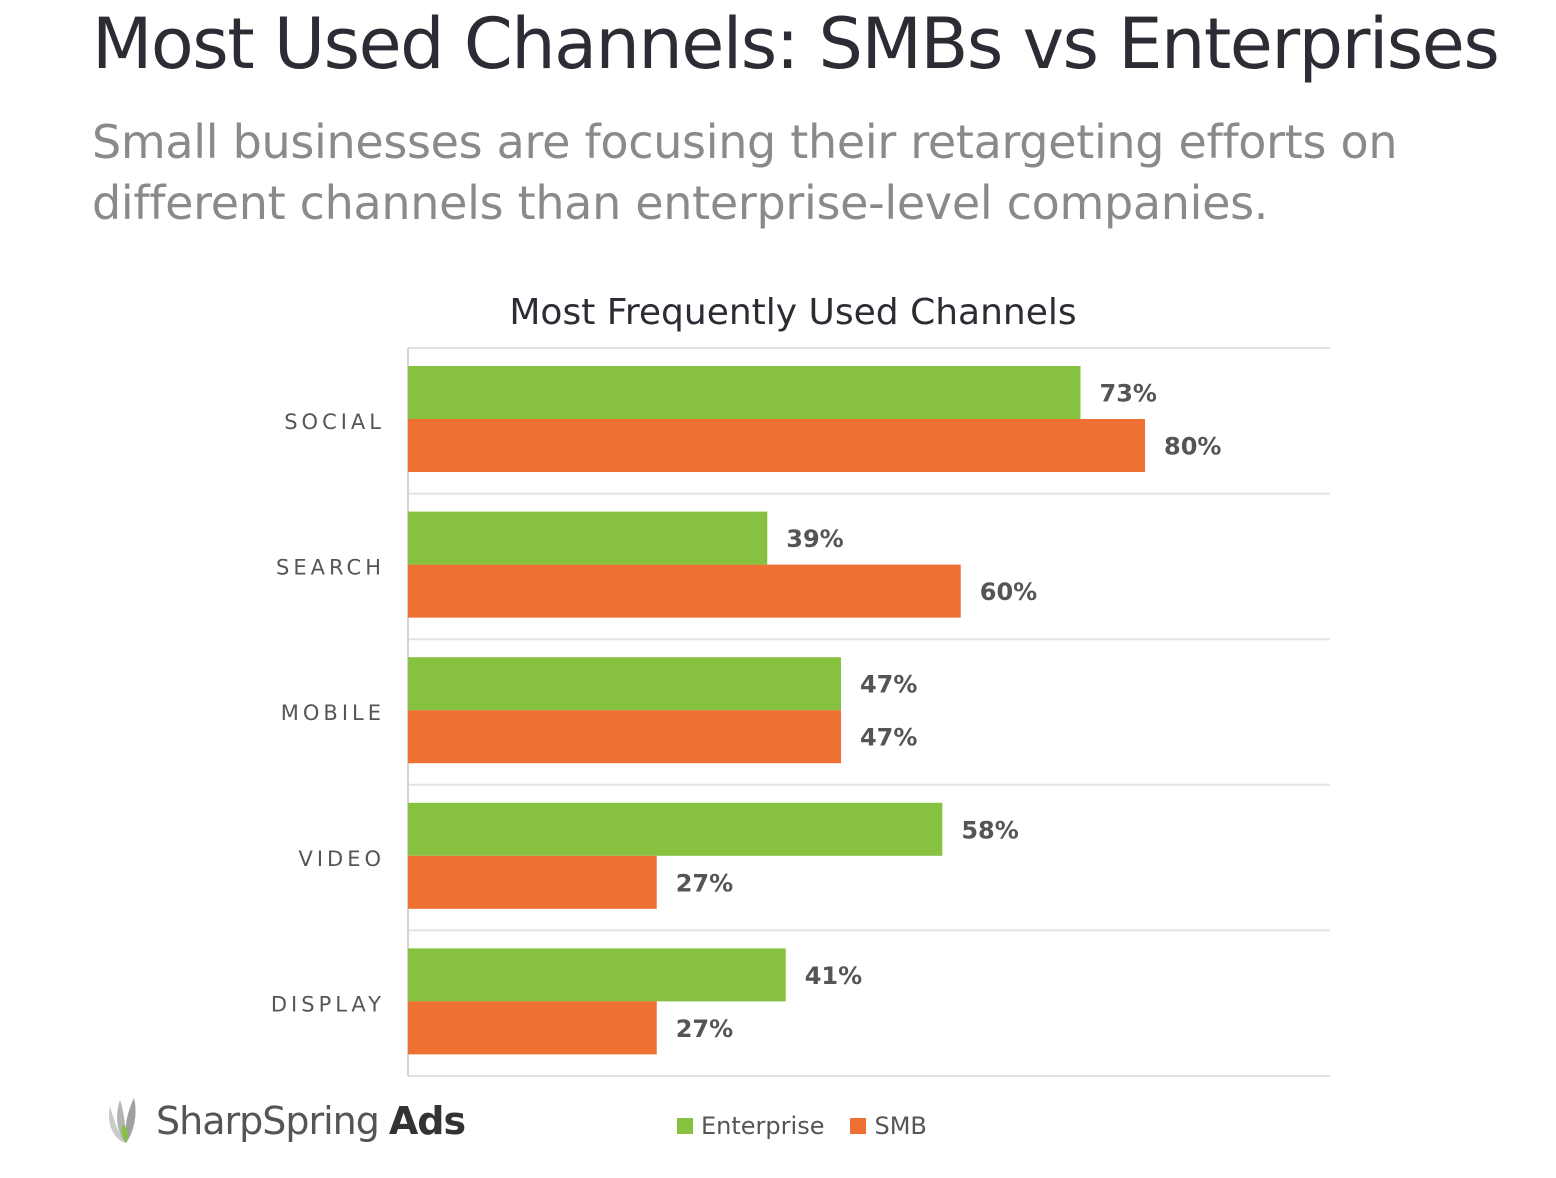 Image resolution: width=1556 pixels, height=1178 pixels. I want to click on legend-swatch-smb, so click(858, 1126).